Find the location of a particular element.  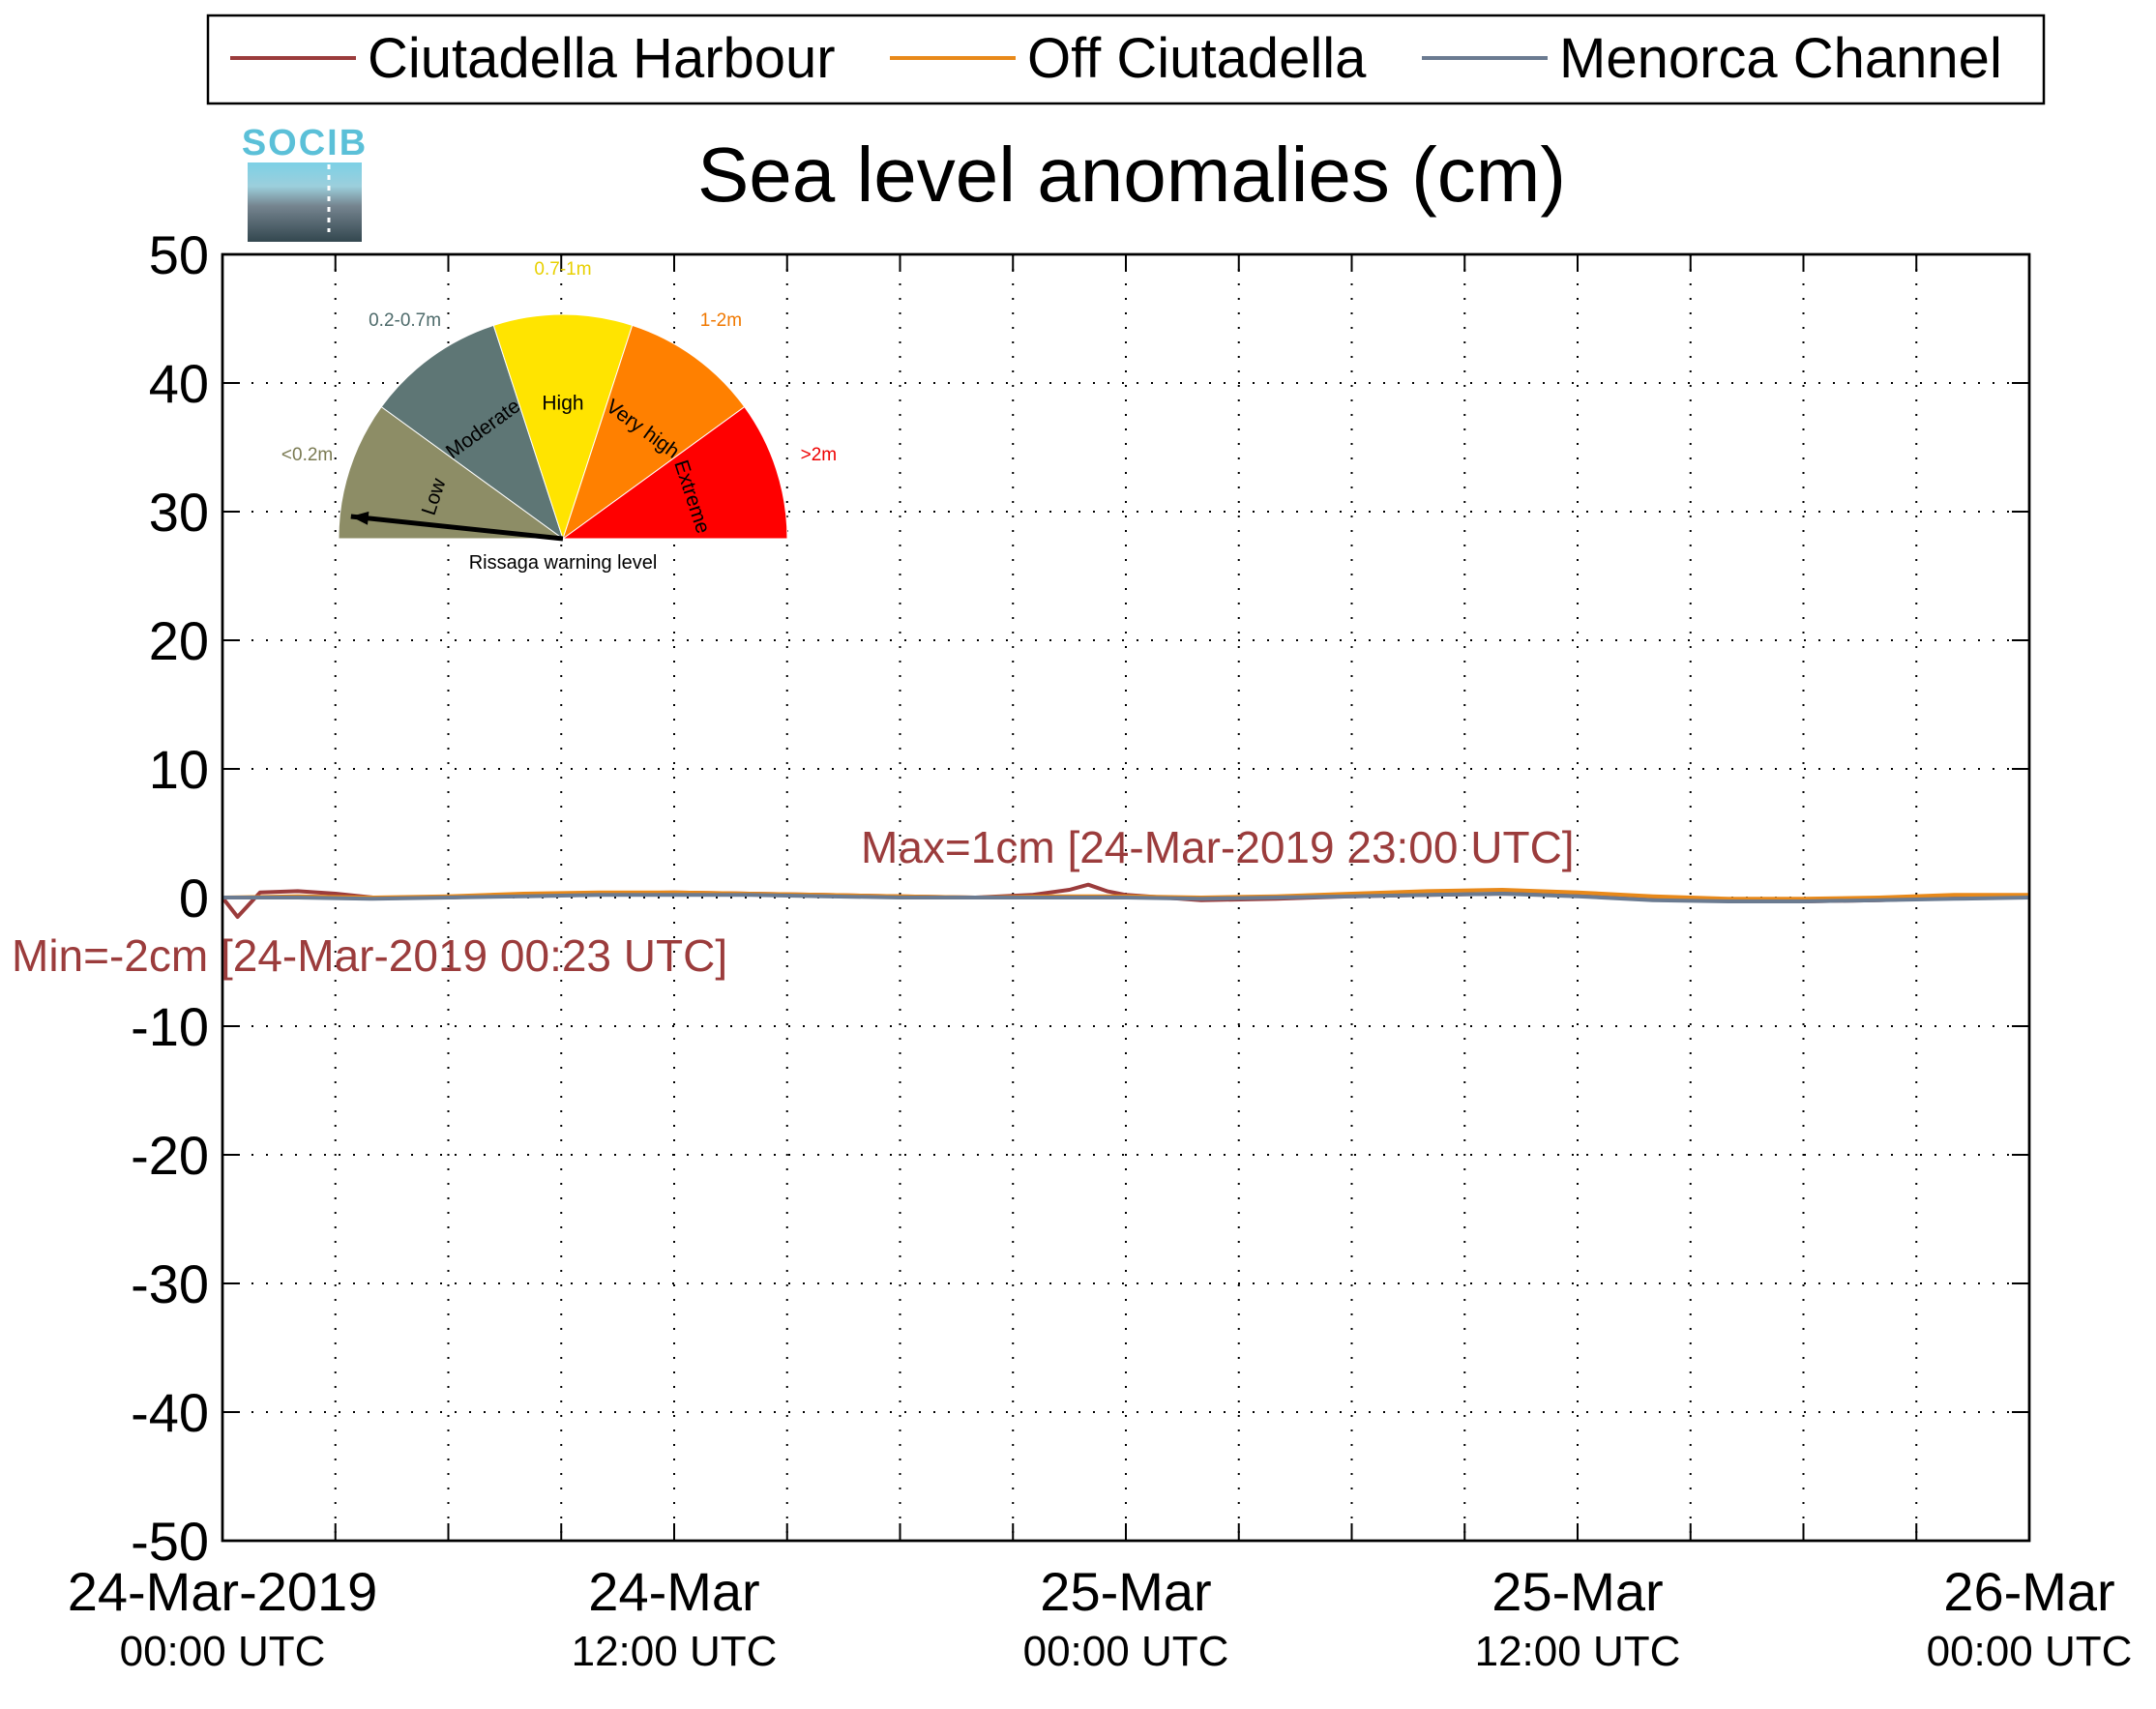

x-tick-date-label: 24-Mar-2019 is located at coordinates (223, 1591).